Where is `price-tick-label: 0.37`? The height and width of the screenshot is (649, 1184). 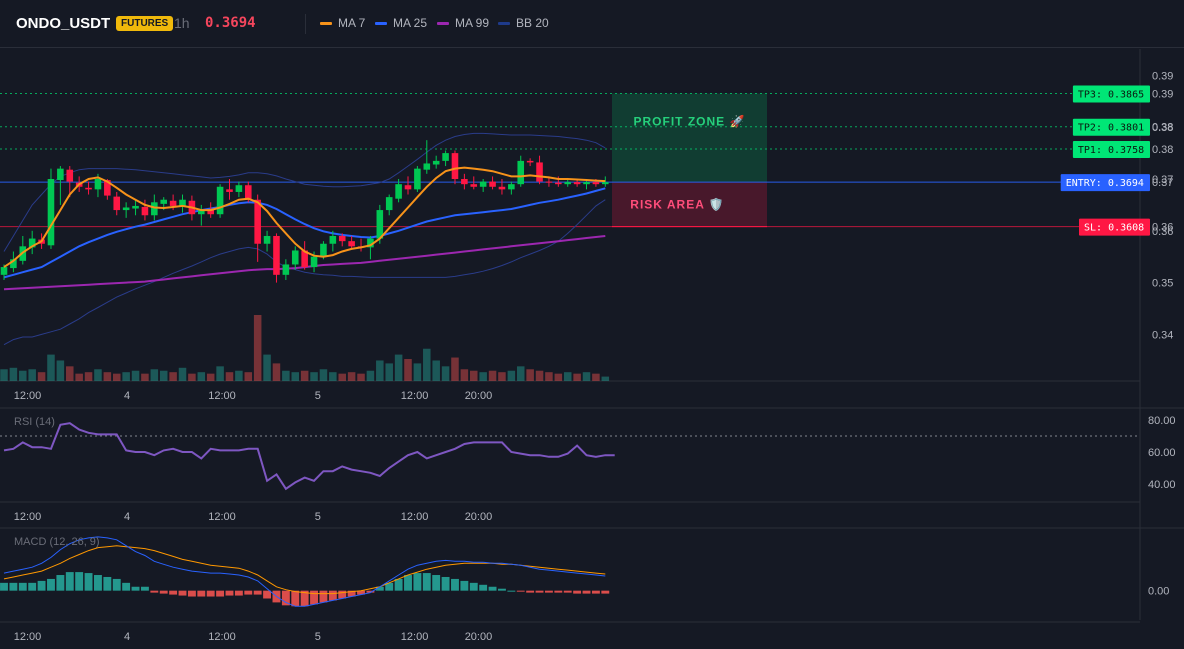
price-tick-label: 0.37 is located at coordinates (1162, 180).